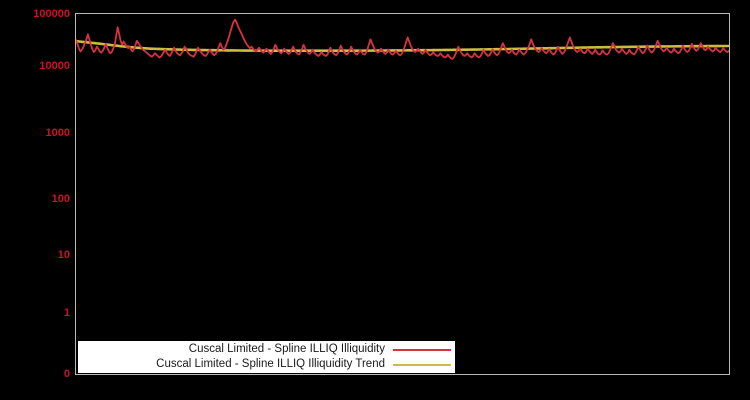 This screenshot has height=400, width=750. What do you see at coordinates (422, 349) in the screenshot?
I see `legend-swatch-illiquidity` at bounding box center [422, 349].